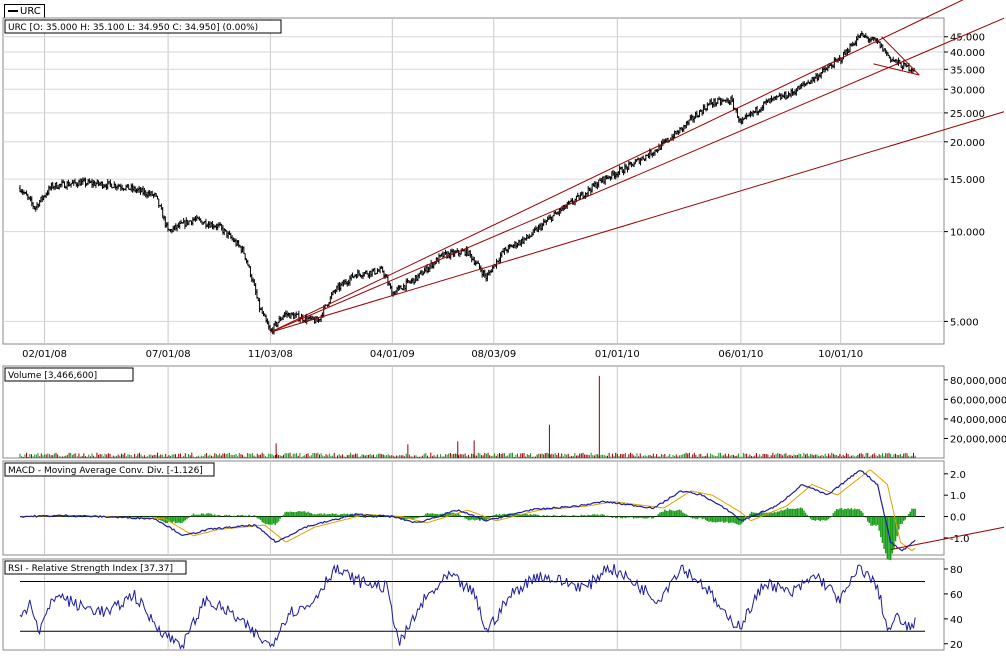 The width and height of the screenshot is (1006, 658). Describe the element at coordinates (958, 518) in the screenshot. I see `macd-tick-label: 0.0` at that location.